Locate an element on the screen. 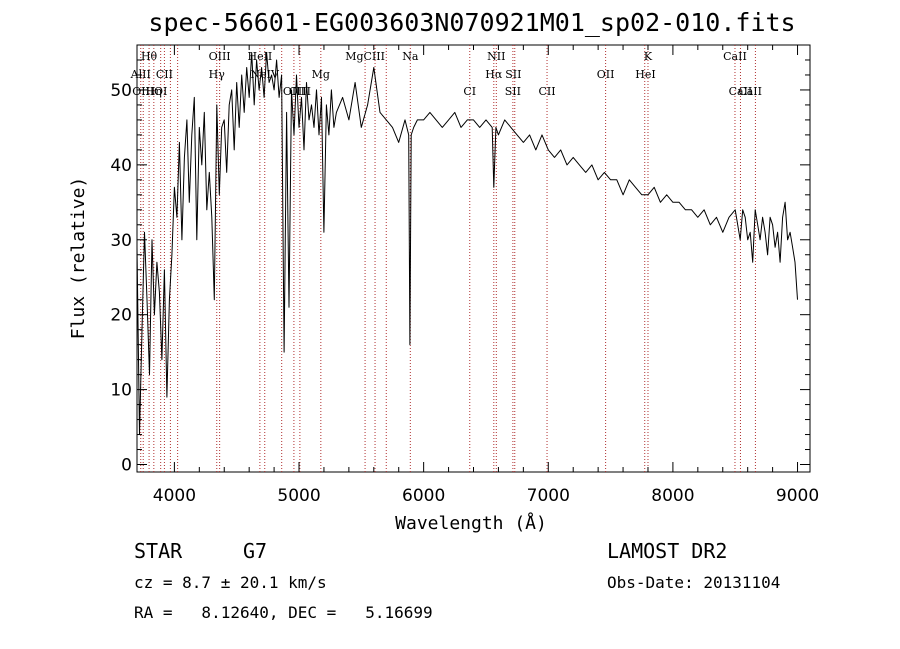 The image size is (900, 649). line-label-0: Hθ is located at coordinates (149, 56).